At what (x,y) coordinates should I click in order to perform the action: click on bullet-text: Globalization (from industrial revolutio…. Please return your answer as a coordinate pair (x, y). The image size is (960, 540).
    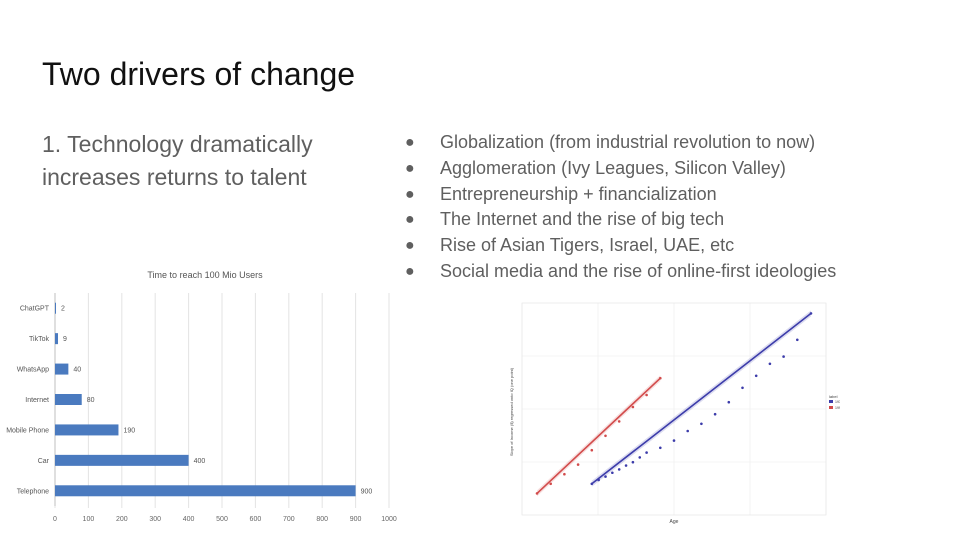
    Looking at the image, I should click on (628, 142).